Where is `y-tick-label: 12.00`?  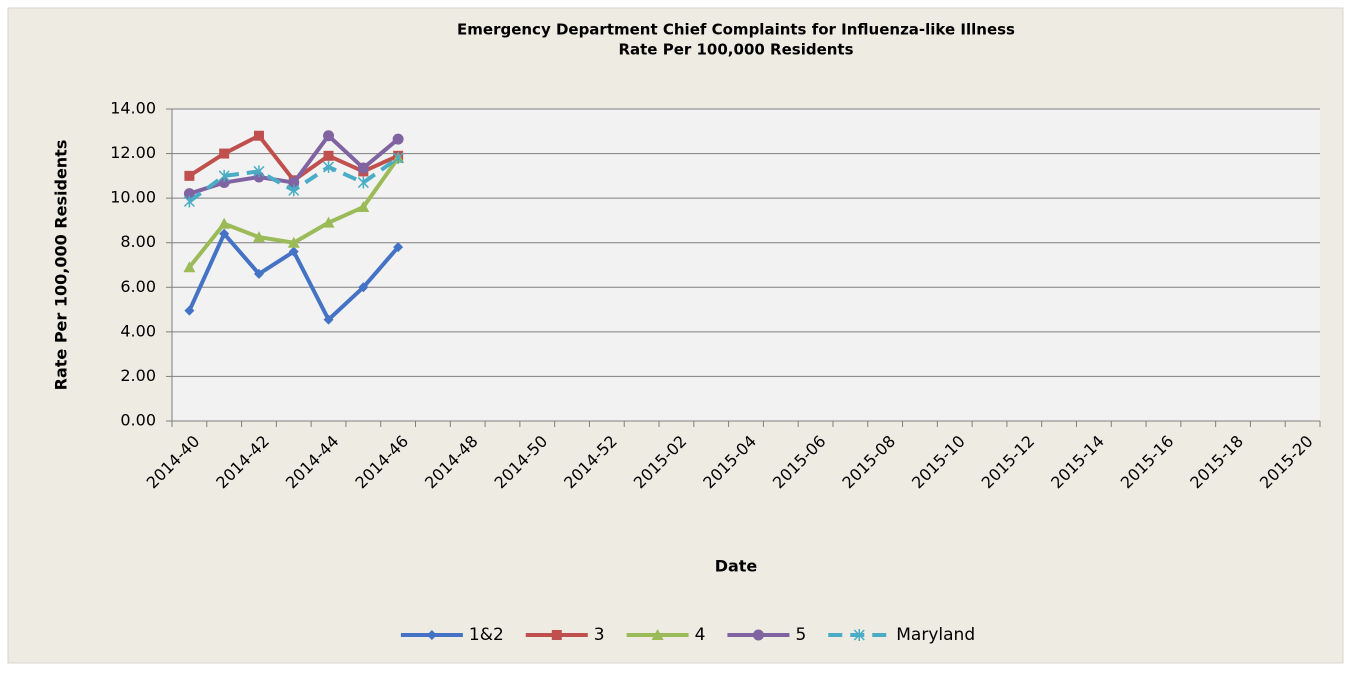
y-tick-label: 12.00 is located at coordinates (133, 152).